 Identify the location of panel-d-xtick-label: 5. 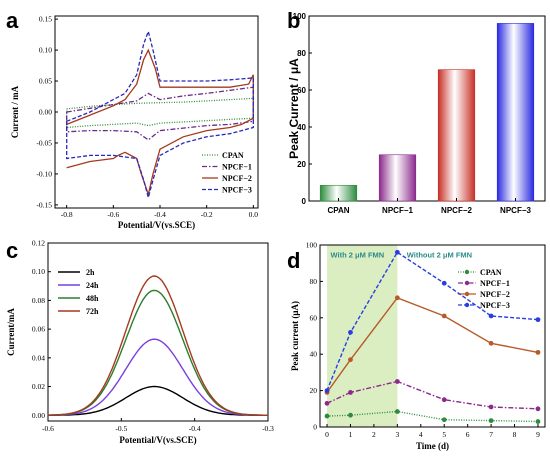
(444, 434).